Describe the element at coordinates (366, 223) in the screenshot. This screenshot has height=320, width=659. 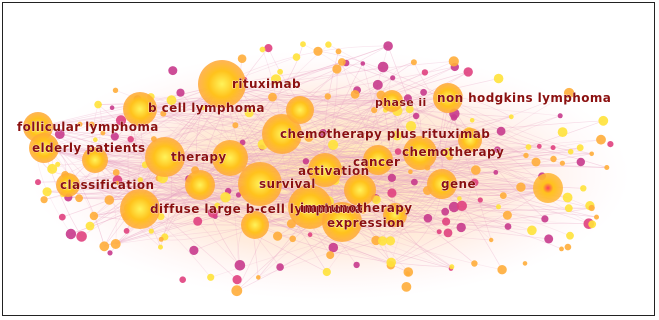
I see `label-expression: expression` at that location.